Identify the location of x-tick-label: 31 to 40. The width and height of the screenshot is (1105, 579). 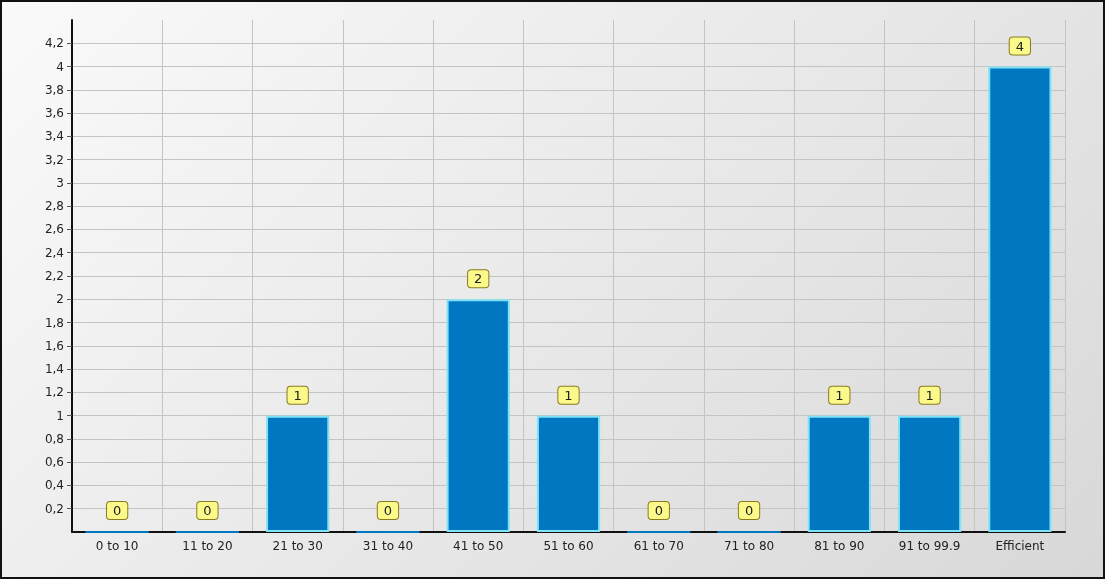
(388, 546).